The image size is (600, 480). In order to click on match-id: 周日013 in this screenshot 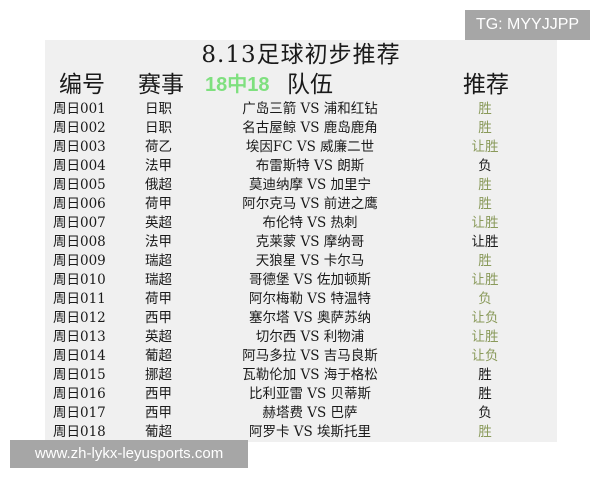, I will do `click(79, 337)`.